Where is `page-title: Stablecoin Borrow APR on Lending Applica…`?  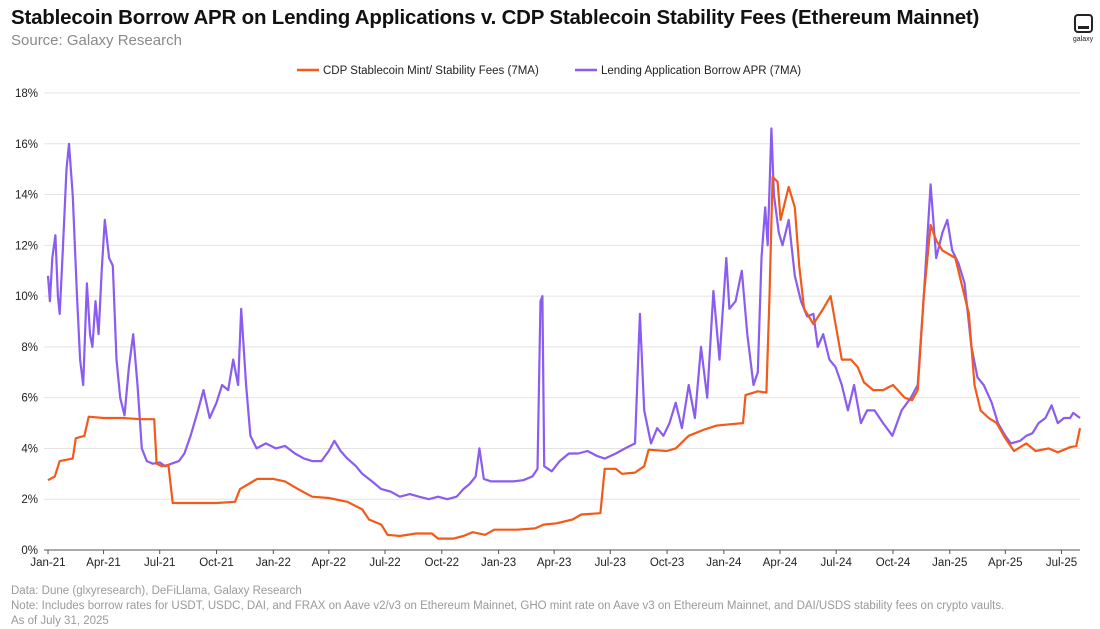
page-title: Stablecoin Borrow APR on Lending Applica… is located at coordinates (495, 17).